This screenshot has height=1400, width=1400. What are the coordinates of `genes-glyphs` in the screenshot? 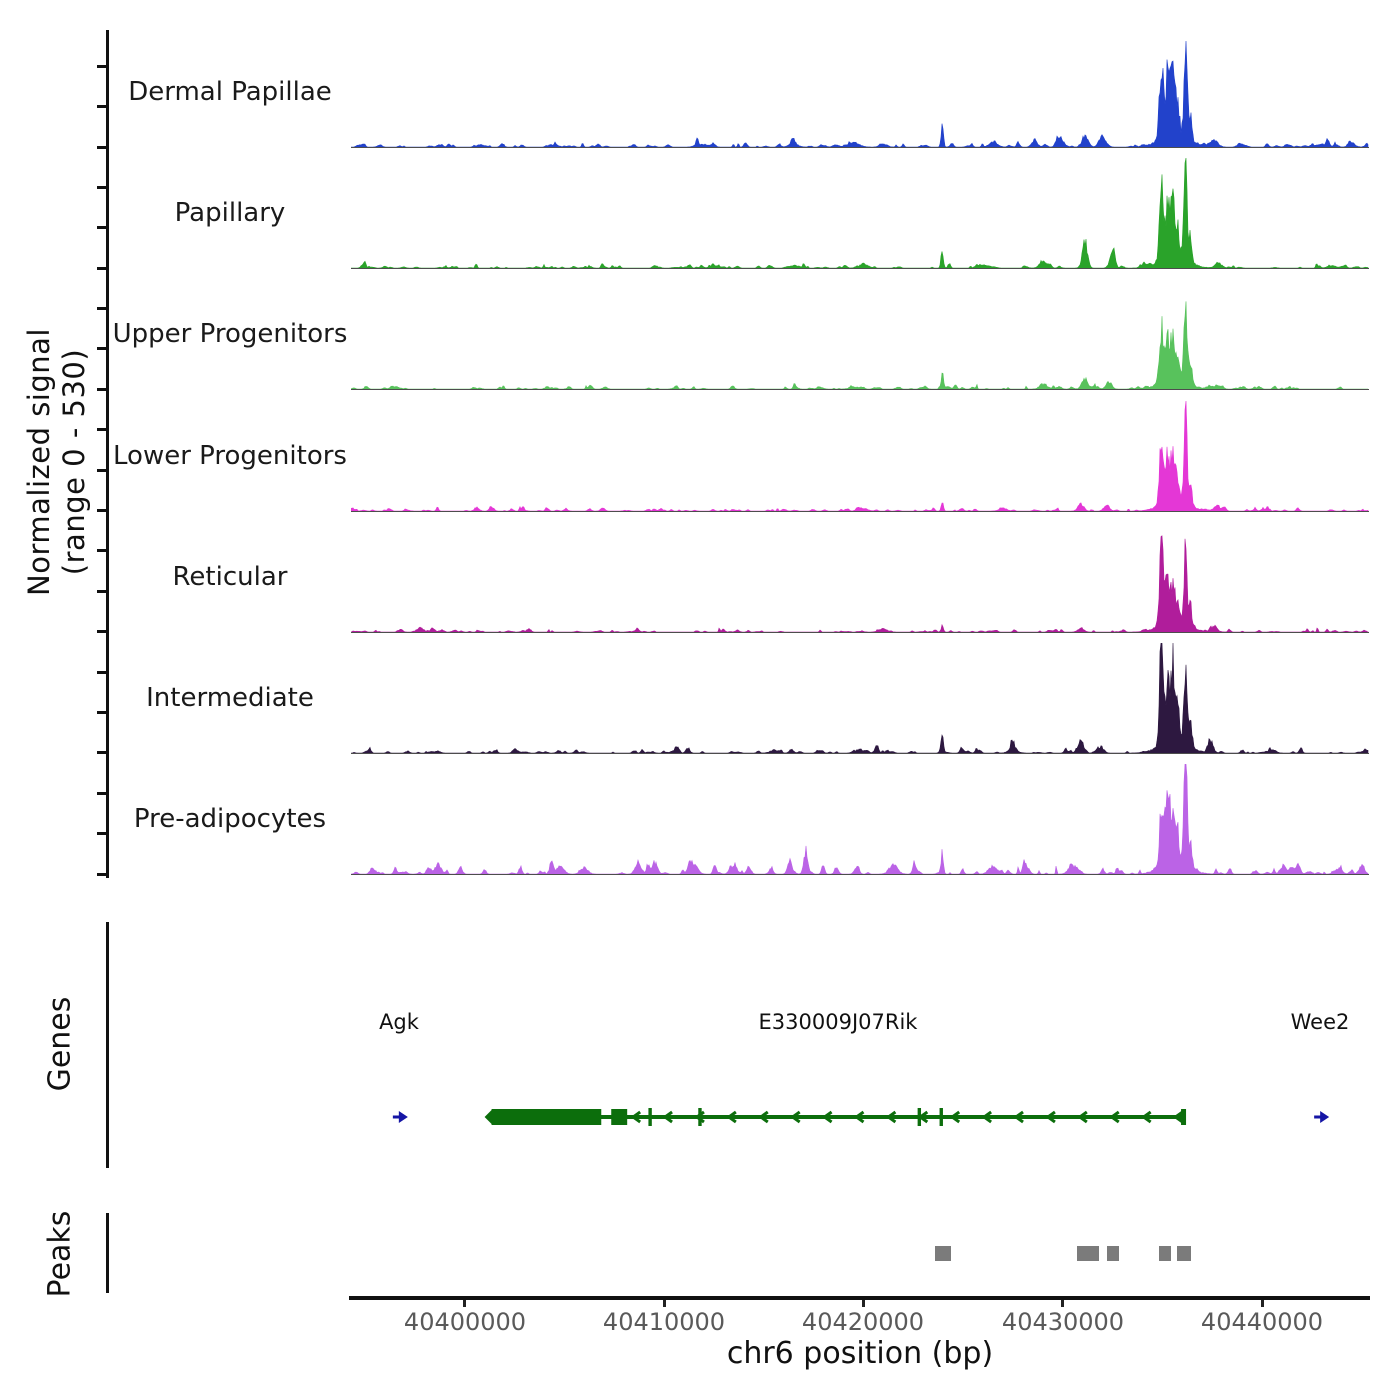 It's located at (861, 1117).